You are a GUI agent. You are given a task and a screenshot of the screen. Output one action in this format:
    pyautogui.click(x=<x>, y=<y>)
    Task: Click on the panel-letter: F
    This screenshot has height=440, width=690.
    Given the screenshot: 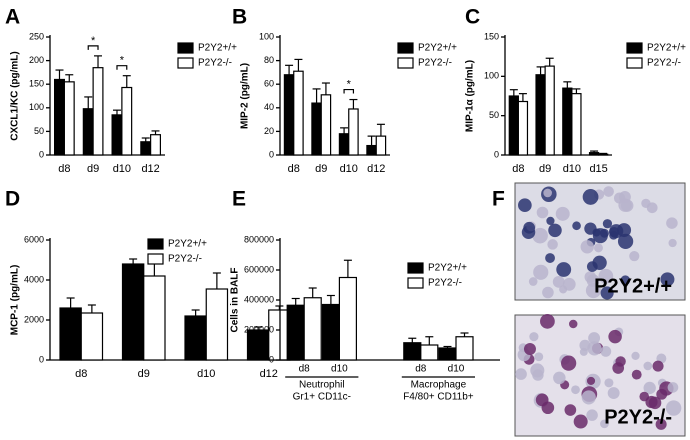 What is the action you would take?
    pyautogui.click(x=498, y=199)
    